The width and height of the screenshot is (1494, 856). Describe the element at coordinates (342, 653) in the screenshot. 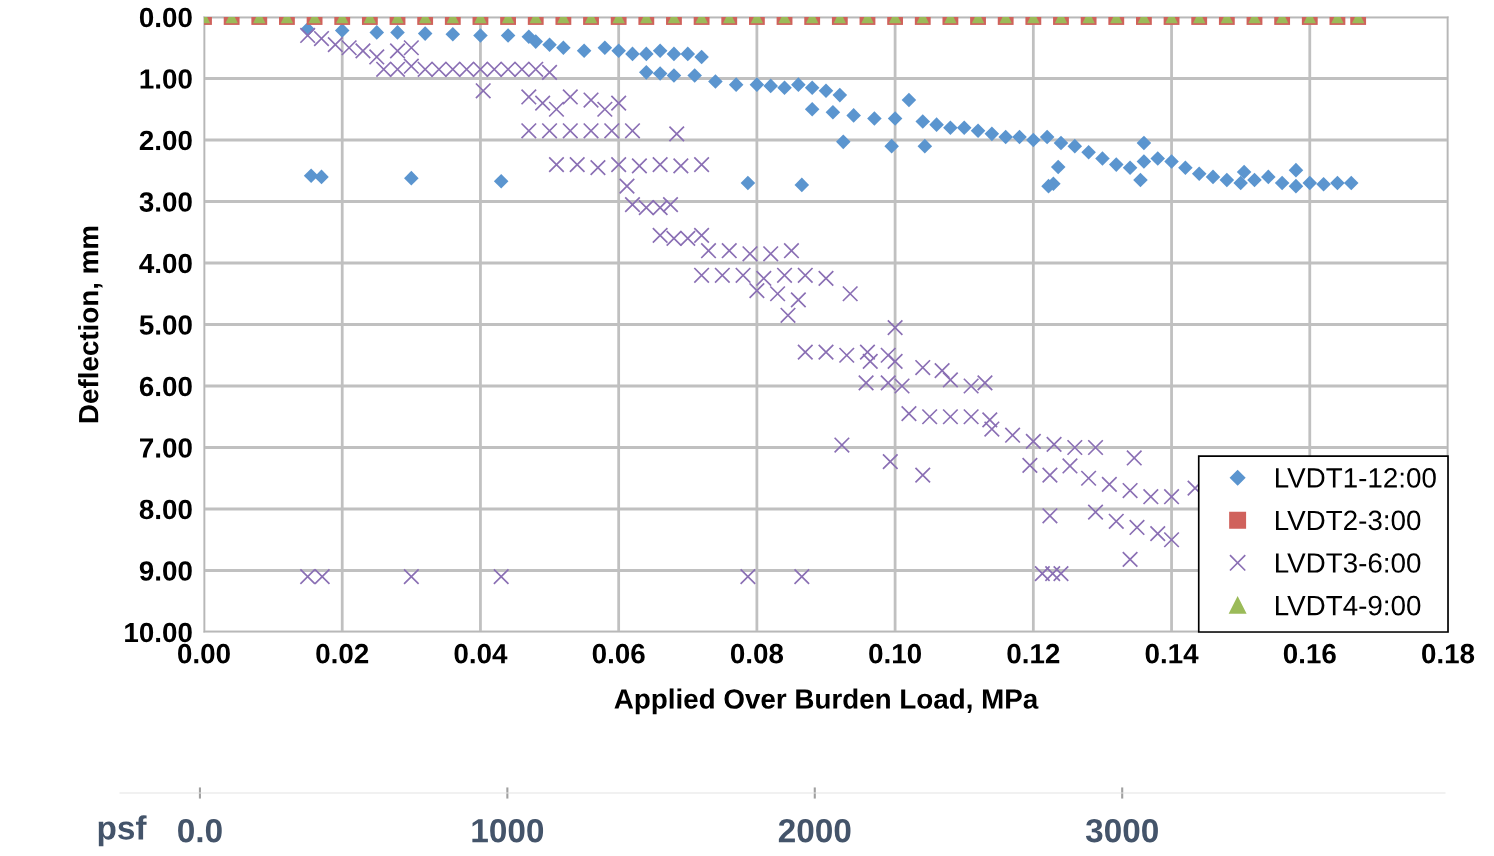

I see `x-tick-label: 0.02` at that location.